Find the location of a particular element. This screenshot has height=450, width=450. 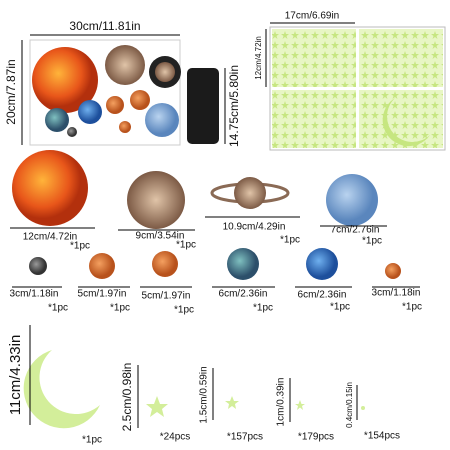

quantity: *24pcs is located at coordinates (175, 437).